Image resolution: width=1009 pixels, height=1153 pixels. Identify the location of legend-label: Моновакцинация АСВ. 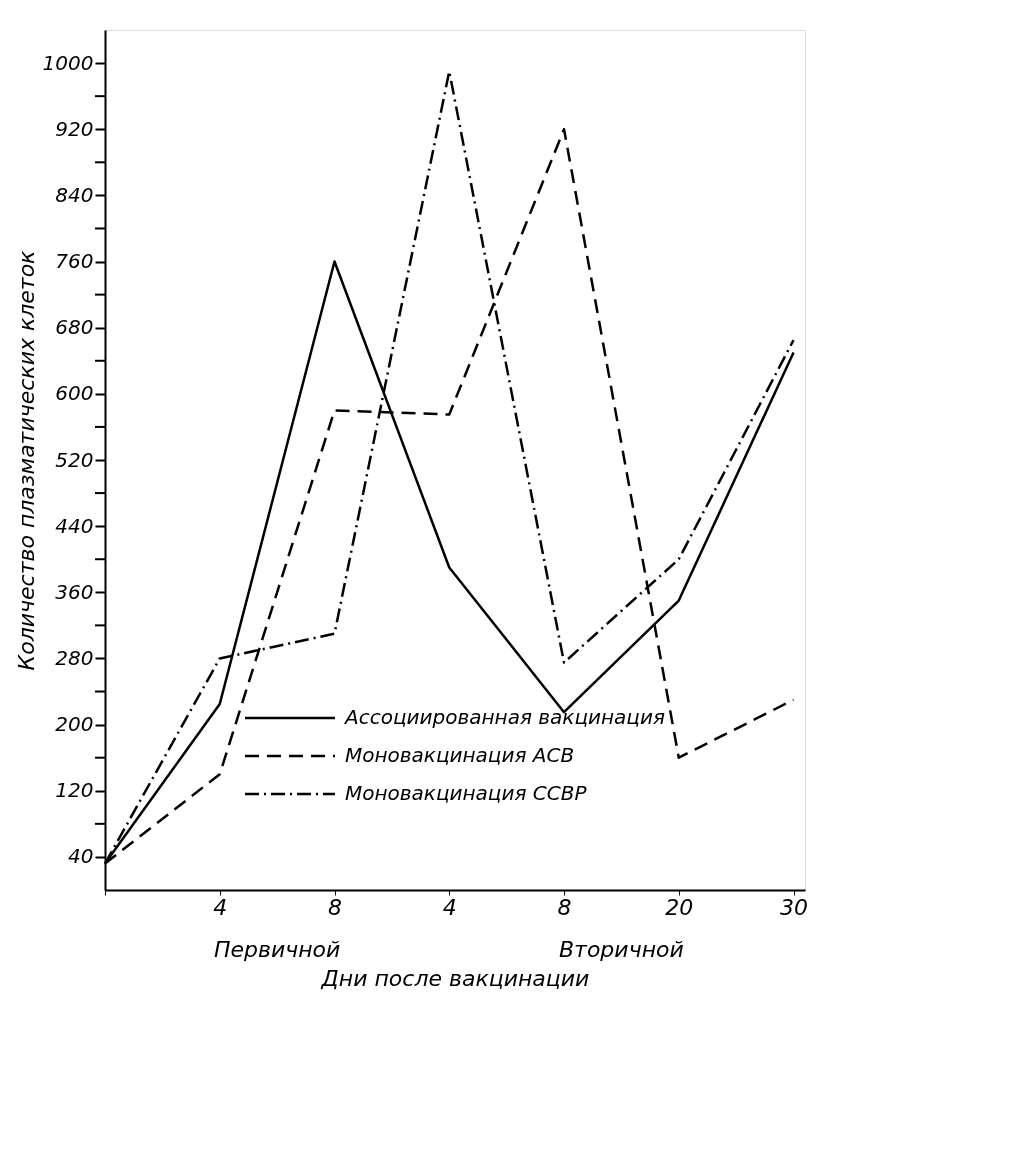
(460, 755).